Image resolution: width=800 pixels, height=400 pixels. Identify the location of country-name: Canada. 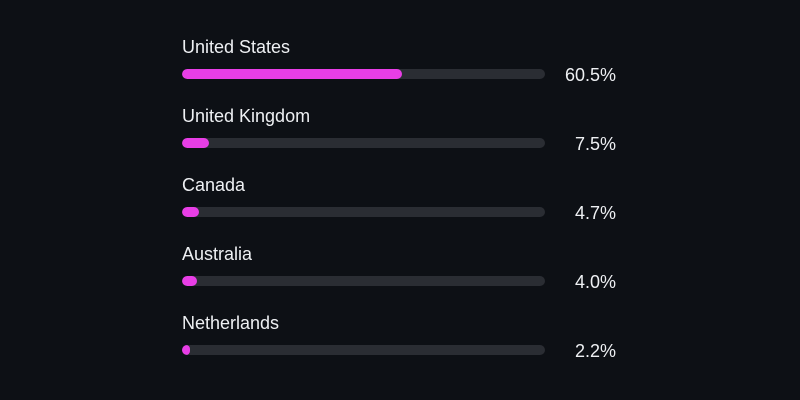
(214, 185).